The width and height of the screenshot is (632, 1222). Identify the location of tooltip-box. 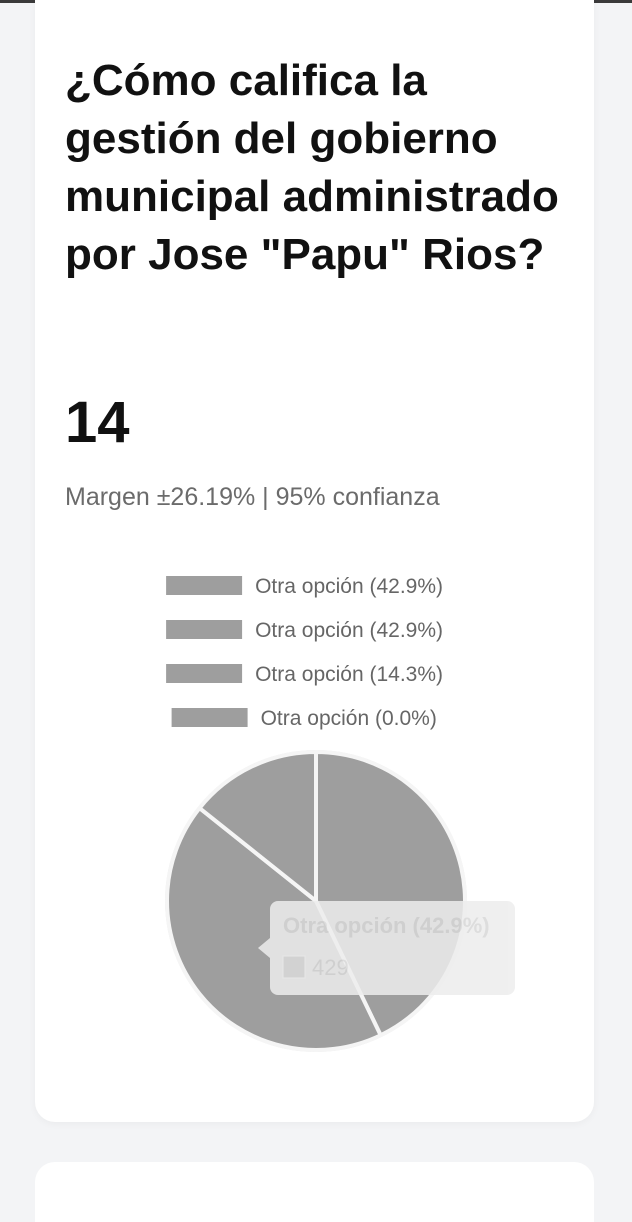
(392, 948).